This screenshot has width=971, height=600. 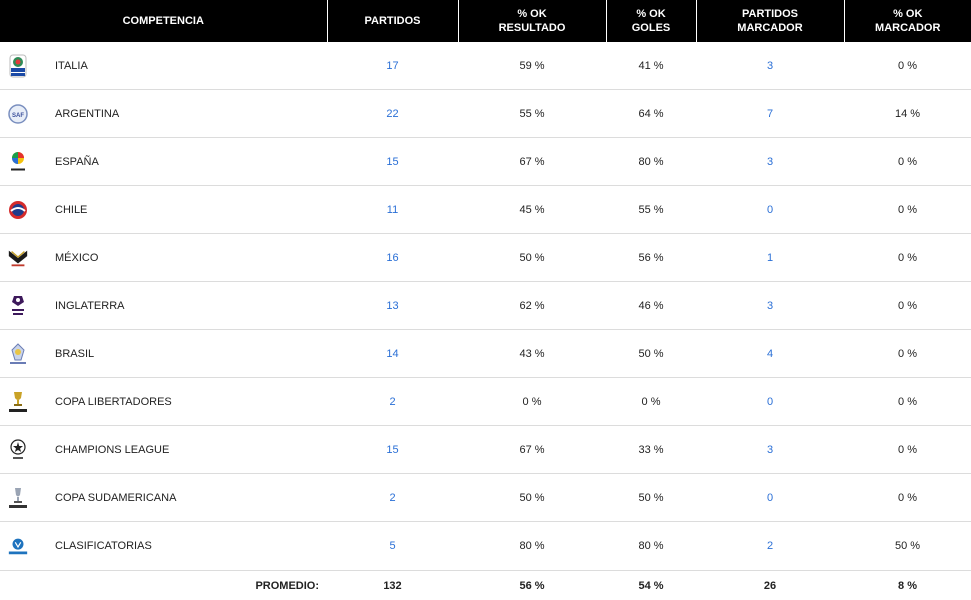 I want to click on table-row: SAF ARGENTINA 22 55 % 64 % 7 14 %, so click(x=485, y=114).